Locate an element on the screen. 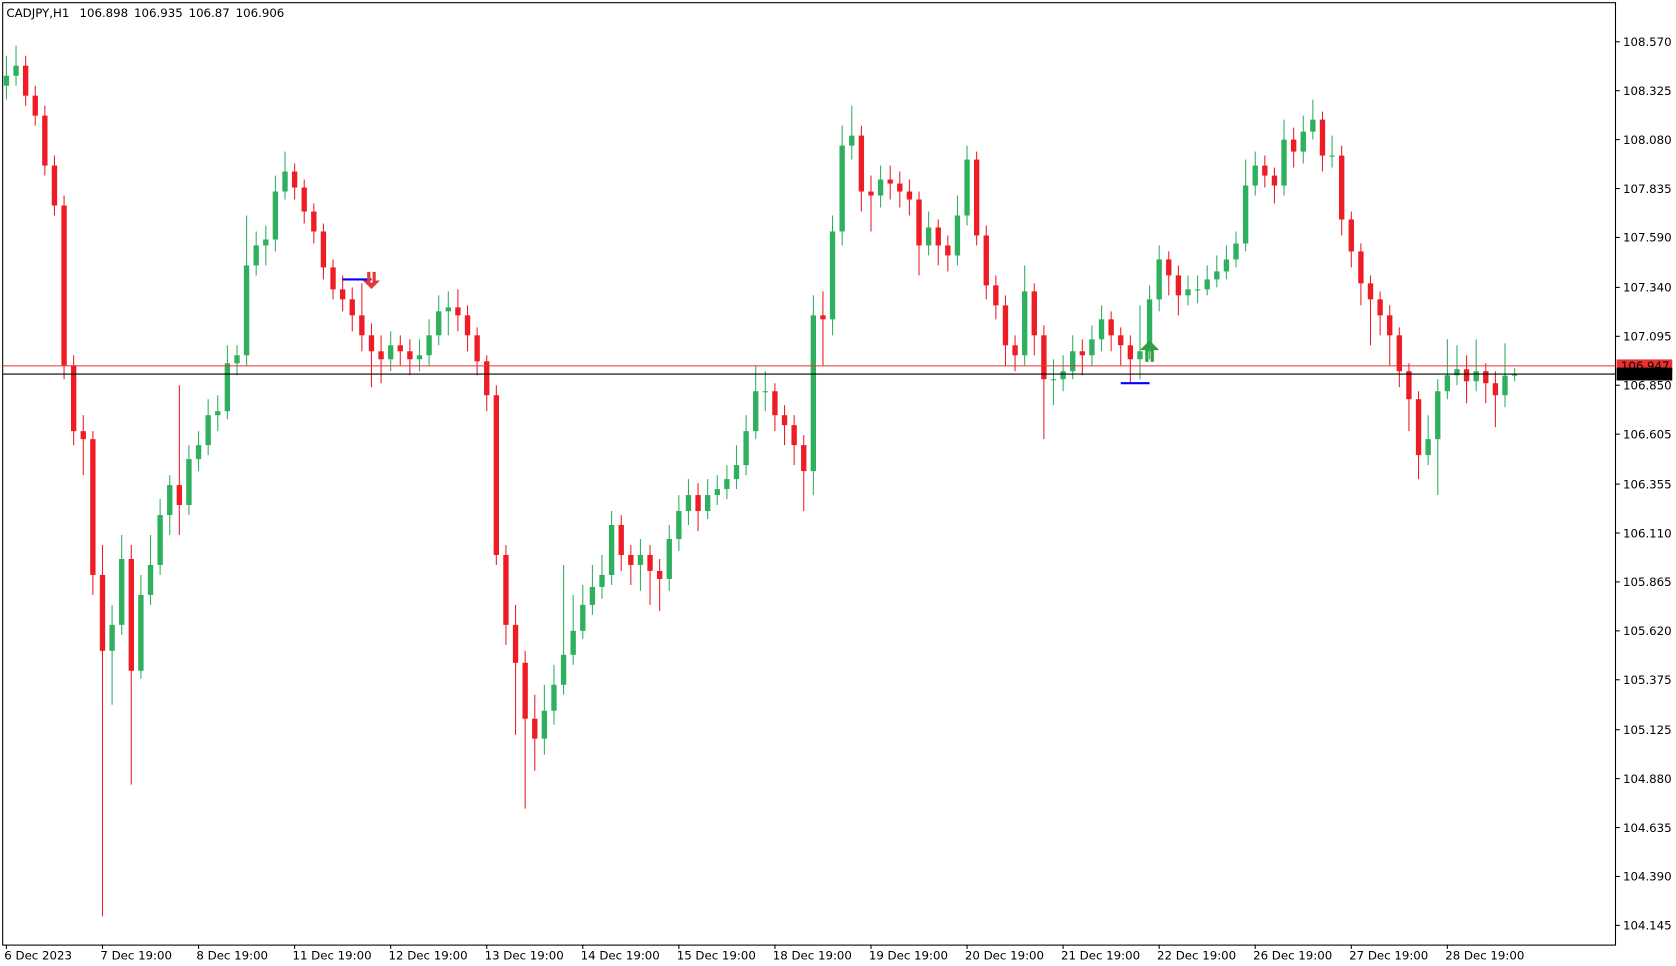 The width and height of the screenshot is (1676, 966). x-tick-label: 8 Dec 19:00 is located at coordinates (232, 956).